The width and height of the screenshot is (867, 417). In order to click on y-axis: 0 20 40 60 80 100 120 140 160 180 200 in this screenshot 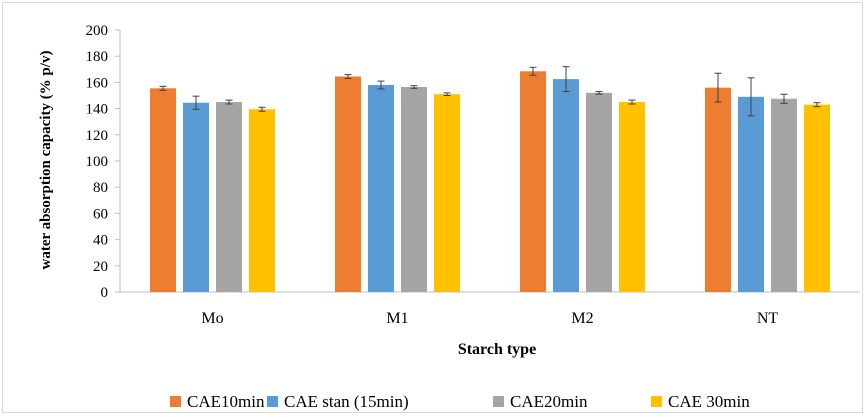, I will do `click(103, 162)`.